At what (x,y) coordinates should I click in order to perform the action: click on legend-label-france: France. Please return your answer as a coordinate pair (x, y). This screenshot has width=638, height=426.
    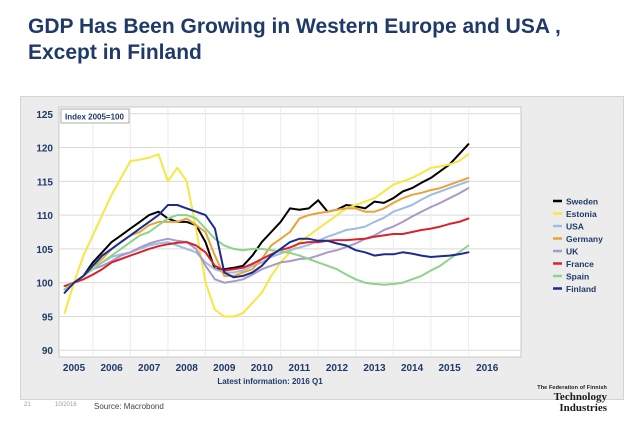
    Looking at the image, I should click on (580, 264).